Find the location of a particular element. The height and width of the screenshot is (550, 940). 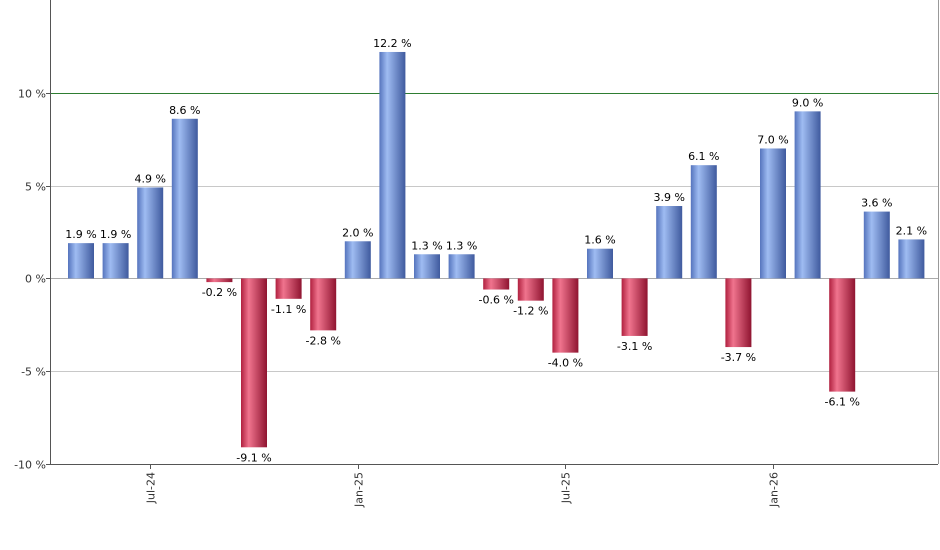

y-tick-label: 5 % is located at coordinates (35, 187).